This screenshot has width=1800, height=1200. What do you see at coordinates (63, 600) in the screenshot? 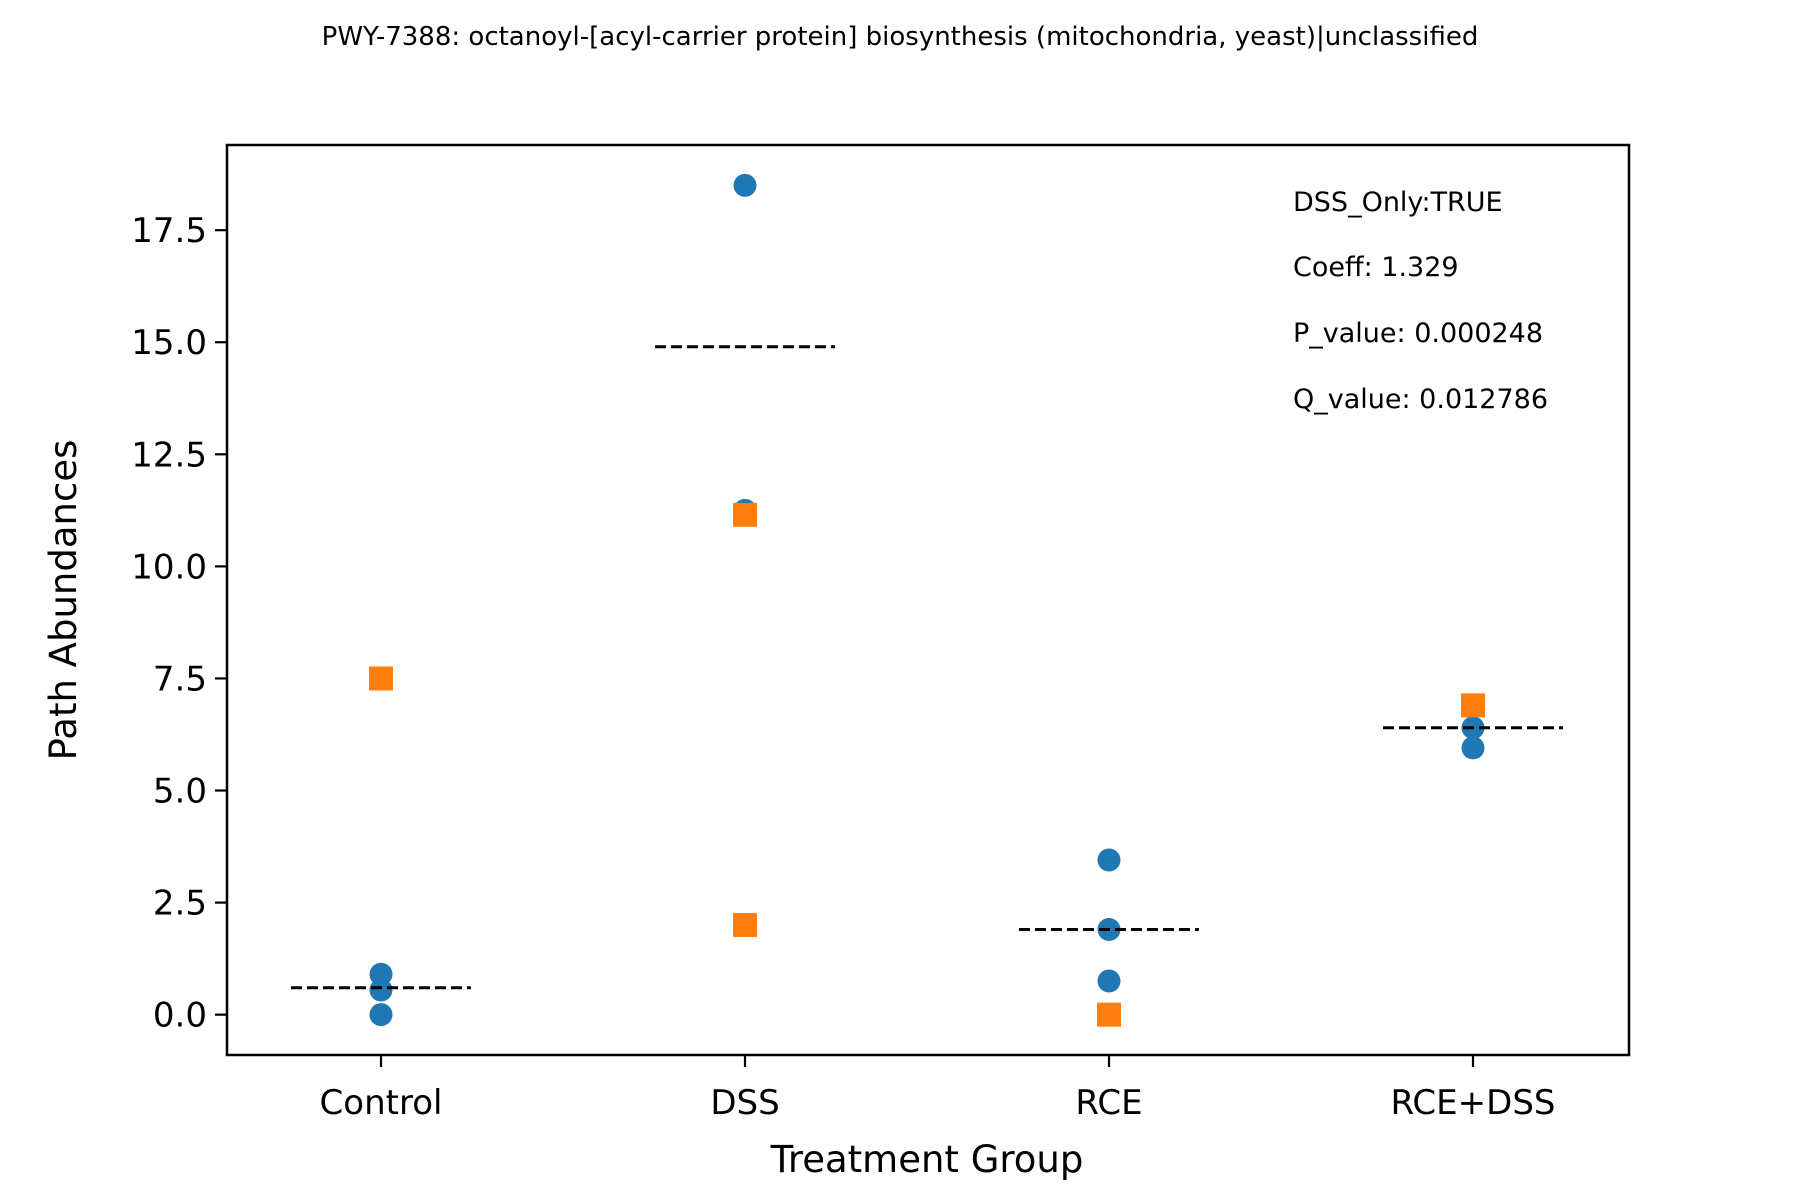
I see `y-axis-label: Path Abundances` at bounding box center [63, 600].